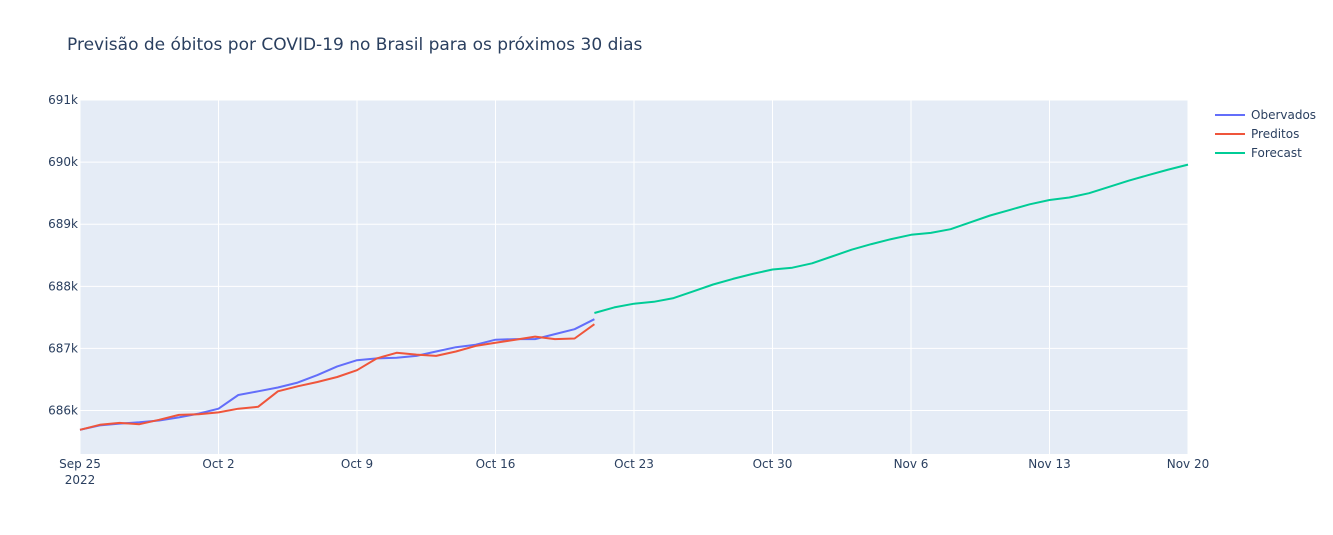  I want to click on x-tick-label: Oct 2, so click(218, 464).